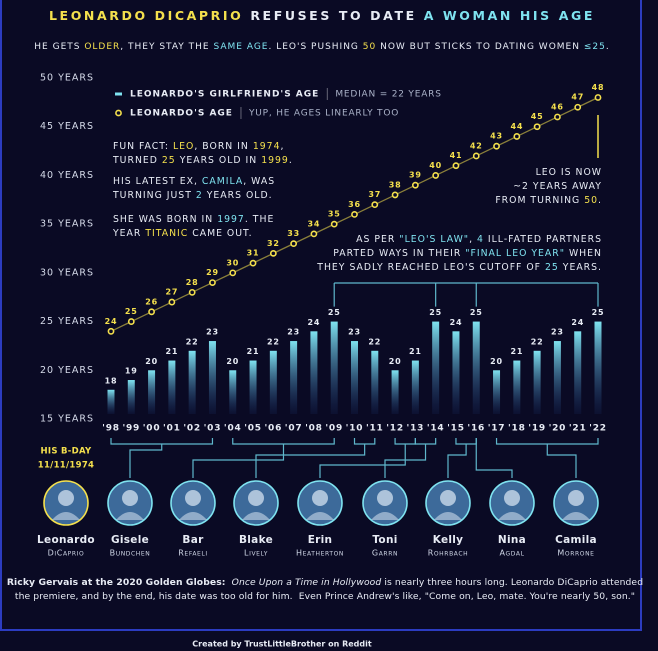 This screenshot has height=651, width=658. Describe the element at coordinates (384, 540) in the screenshot. I see `first-name: Toni` at that location.